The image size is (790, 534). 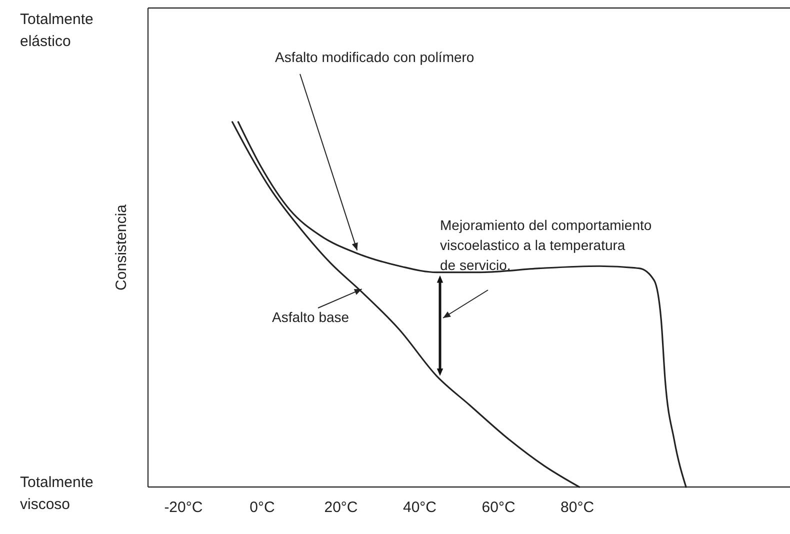 What do you see at coordinates (577, 507) in the screenshot?
I see `x-tick-label: 80°C` at bounding box center [577, 507].